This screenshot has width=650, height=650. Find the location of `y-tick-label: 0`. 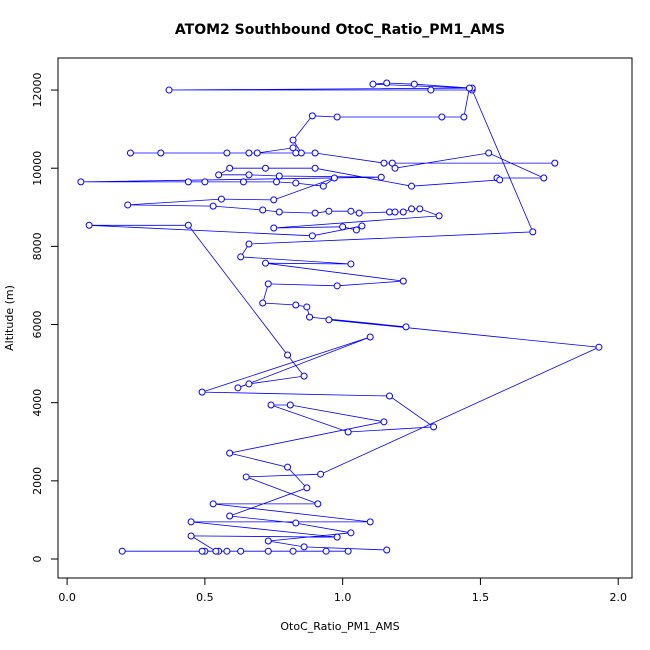

y-tick-label: 0 is located at coordinates (37, 559).